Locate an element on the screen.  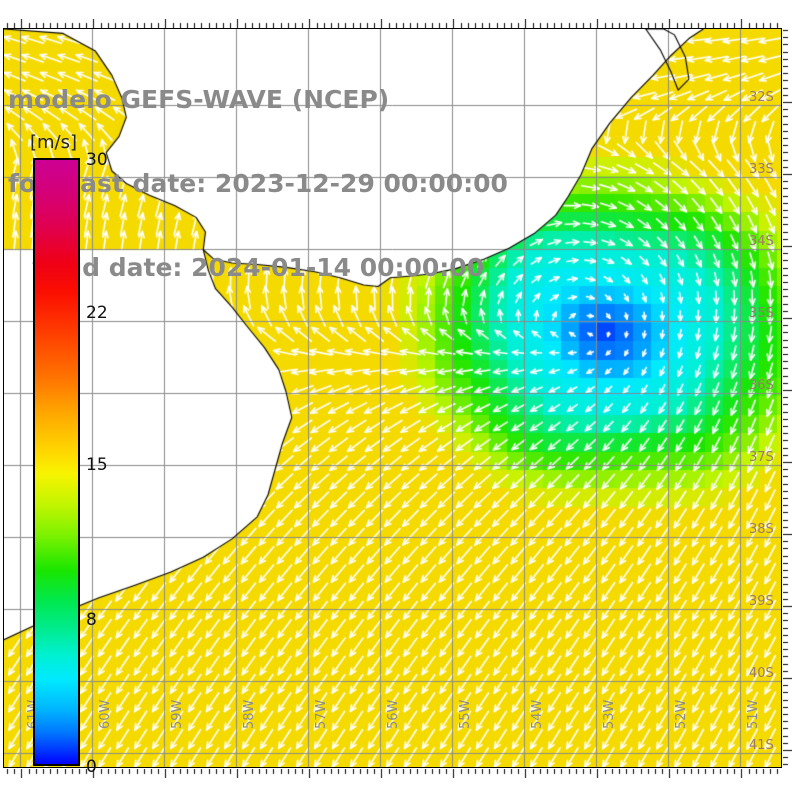
colorbar-tick-0: 0 is located at coordinates (91, 767).